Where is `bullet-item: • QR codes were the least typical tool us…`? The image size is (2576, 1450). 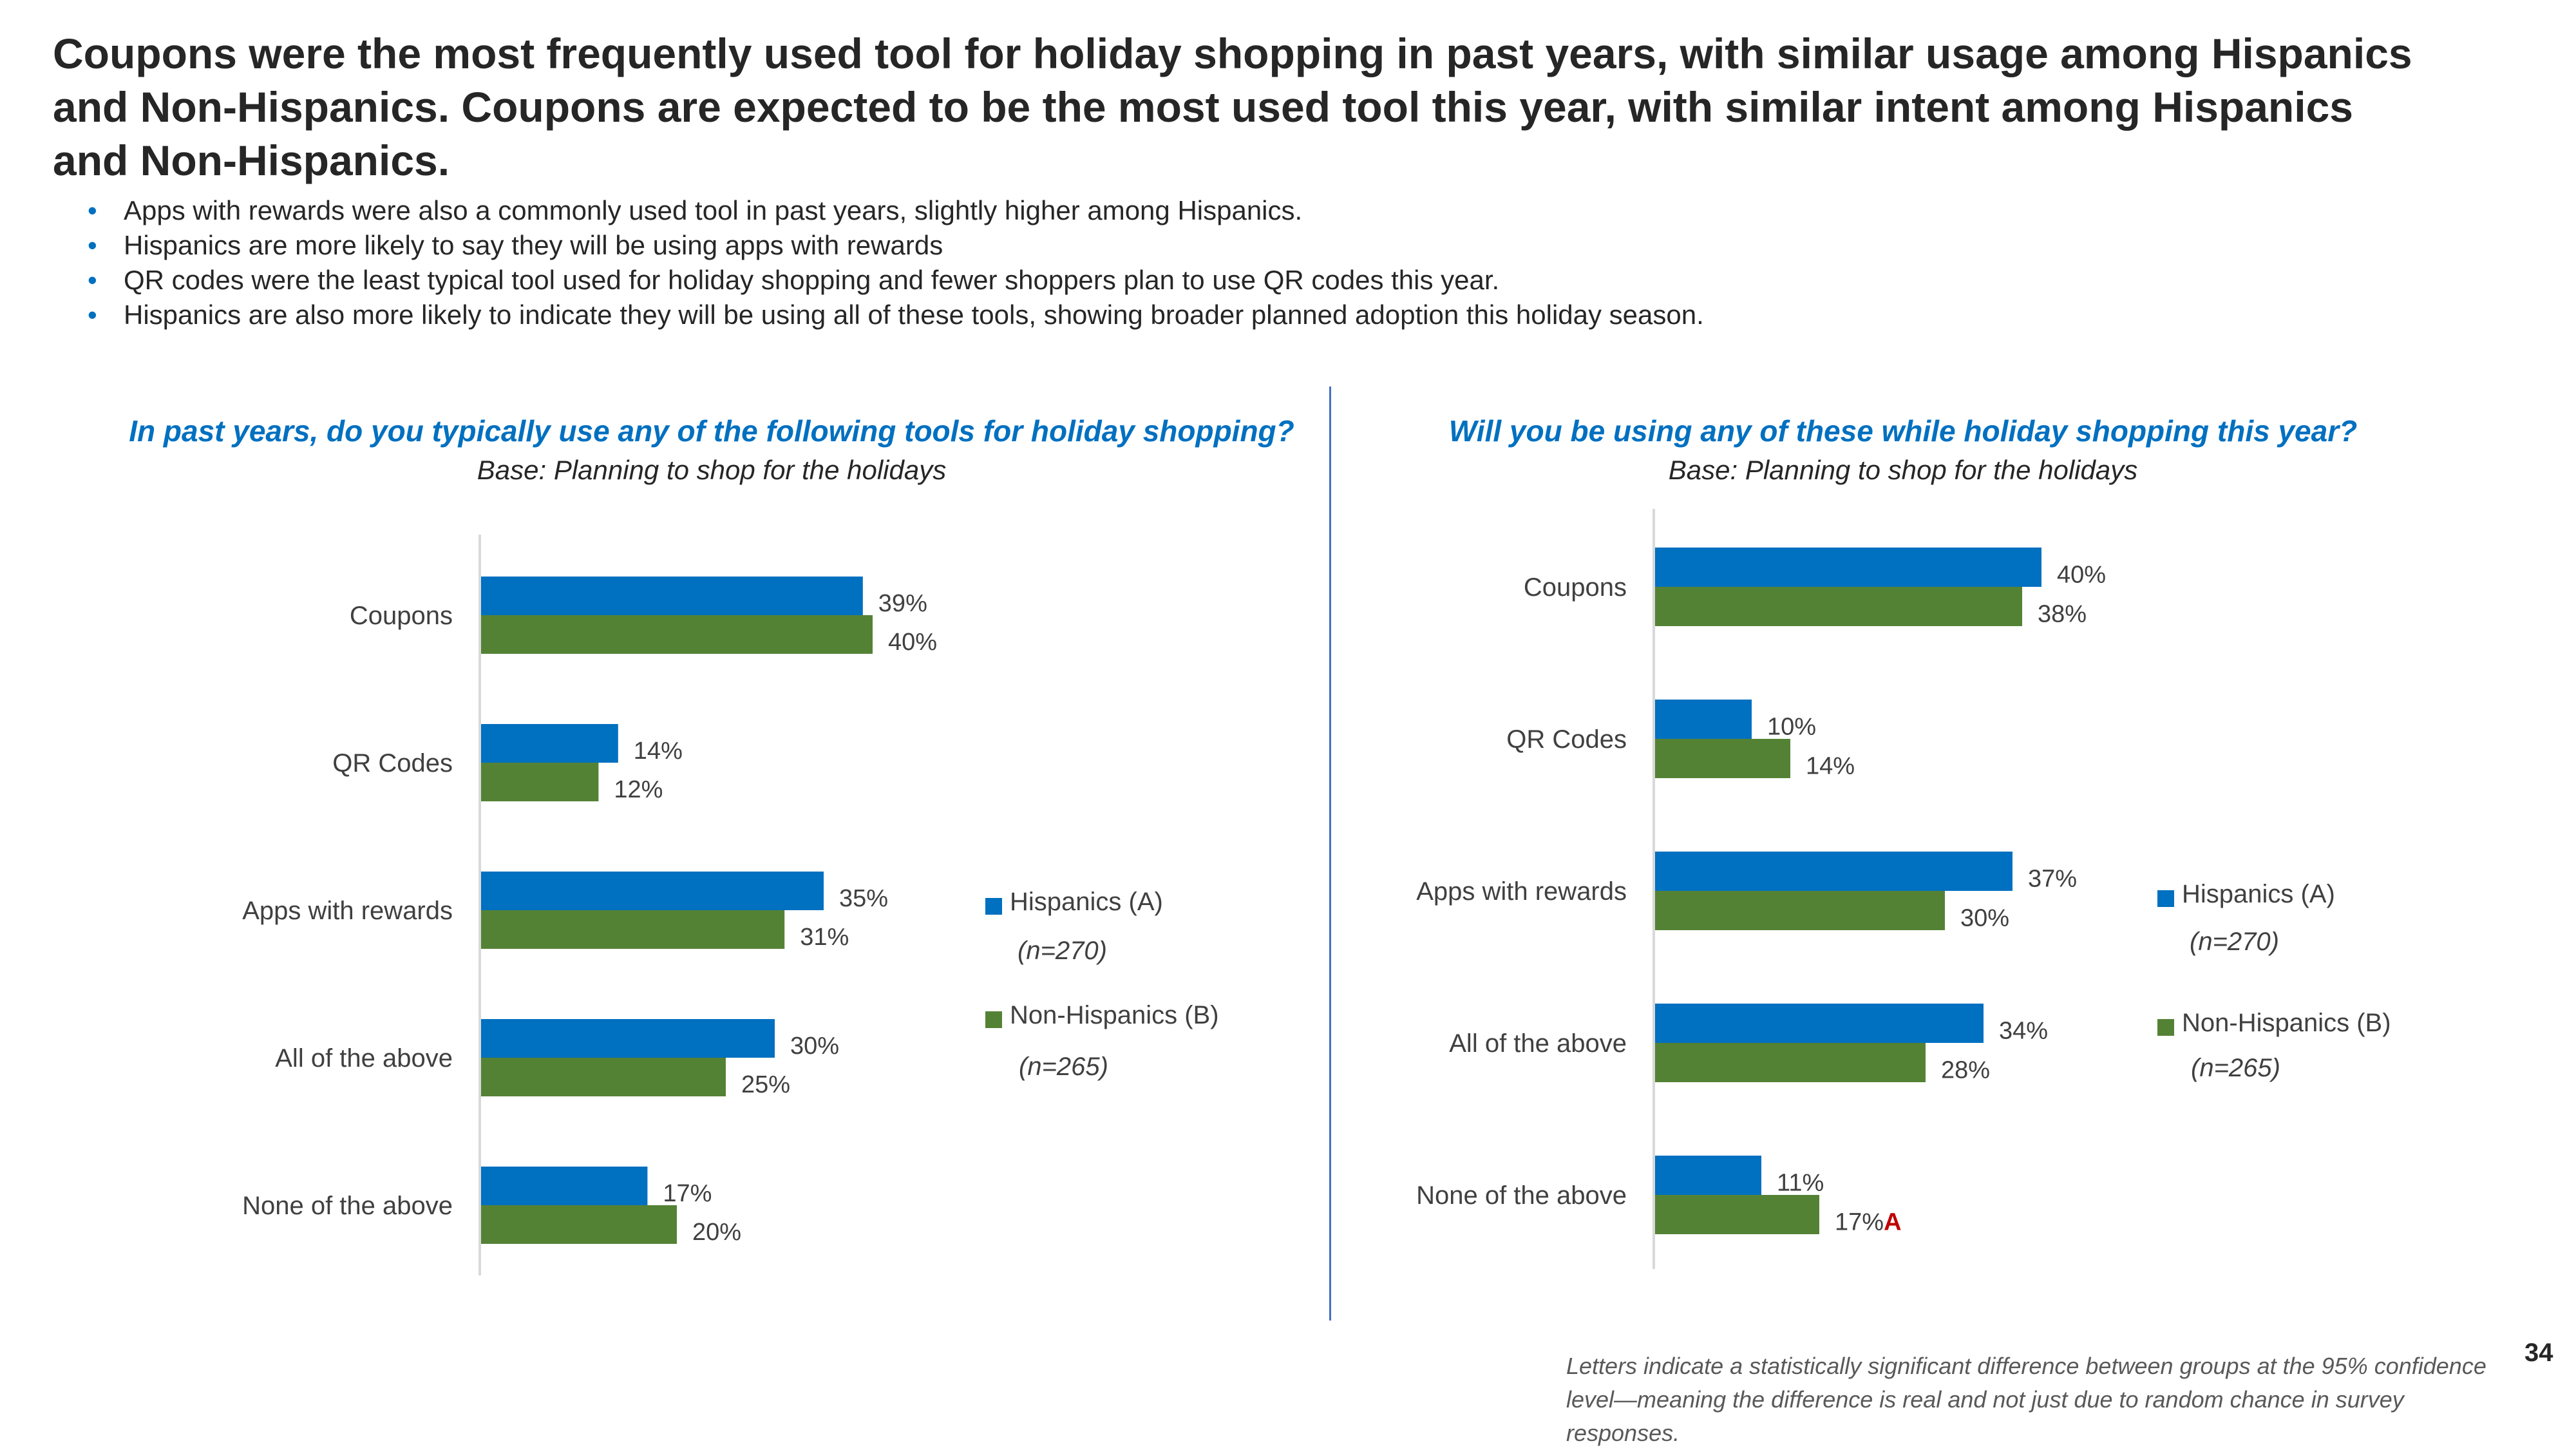
bullet-item: • QR codes were the least typical tool us… is located at coordinates (894, 280).